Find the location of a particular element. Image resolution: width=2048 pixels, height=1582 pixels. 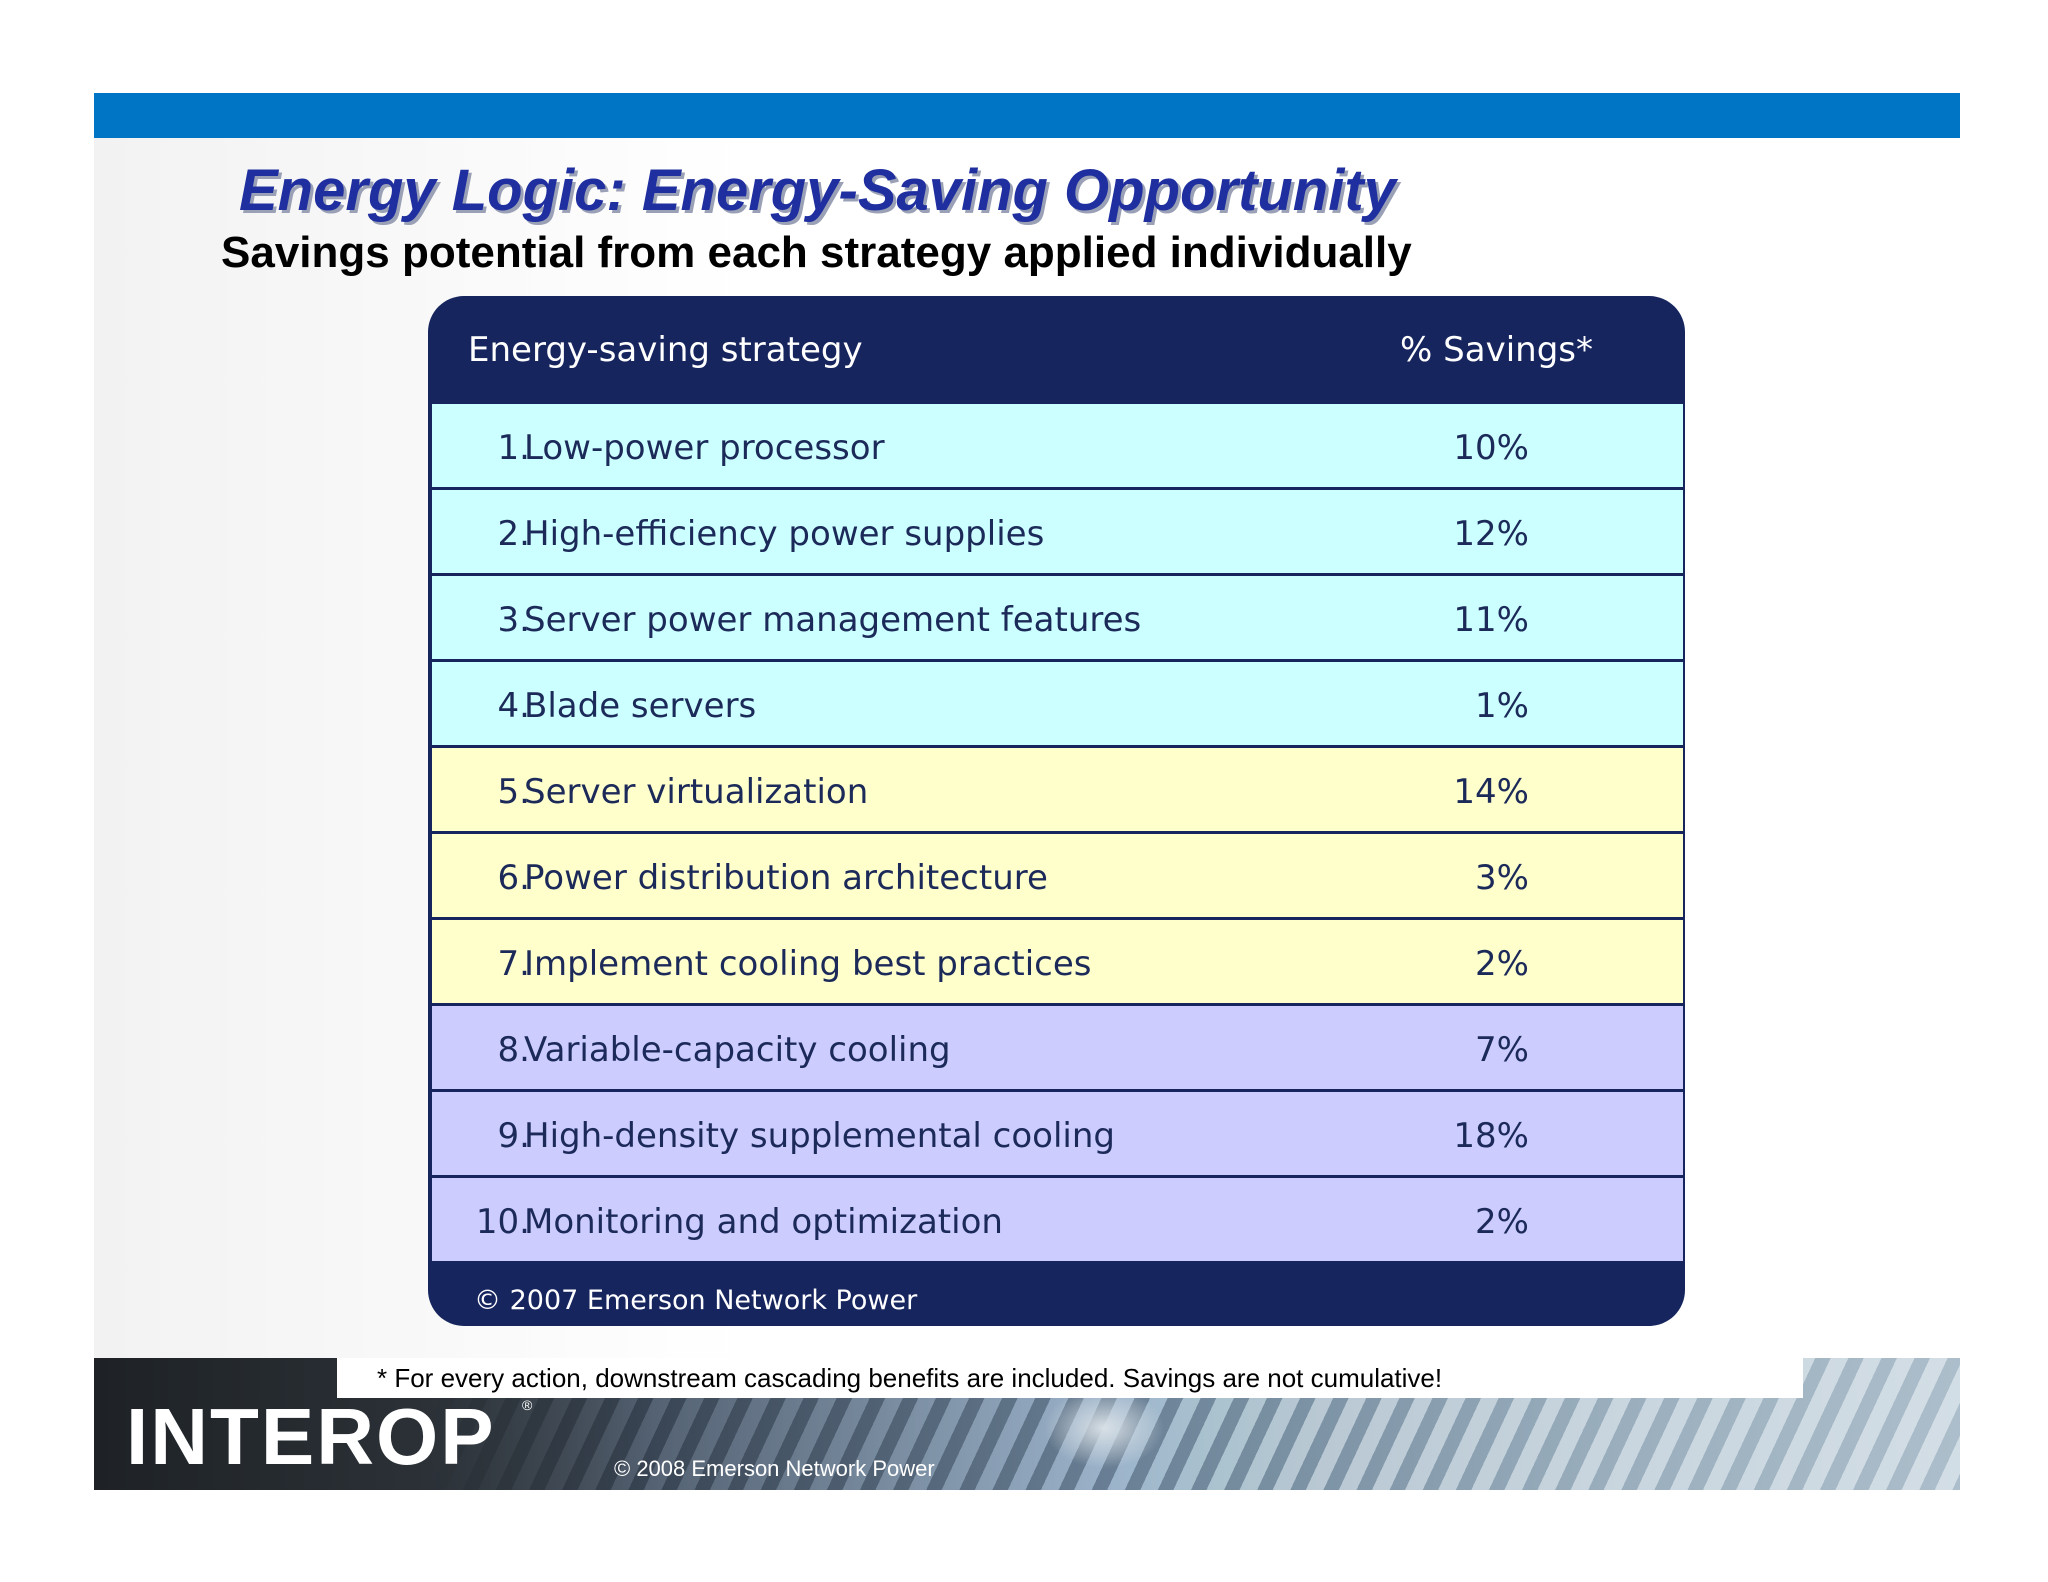

table-row: 1. Low-power processor 10% is located at coordinates (1057, 445).